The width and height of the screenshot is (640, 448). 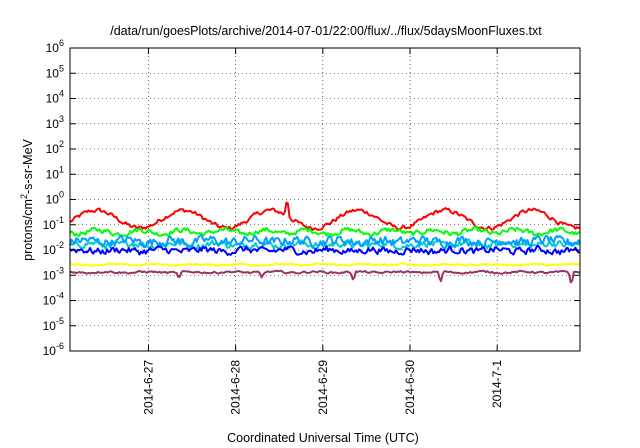 What do you see at coordinates (61, 43) in the screenshot?
I see `y-tick-label-exp: 6` at bounding box center [61, 43].